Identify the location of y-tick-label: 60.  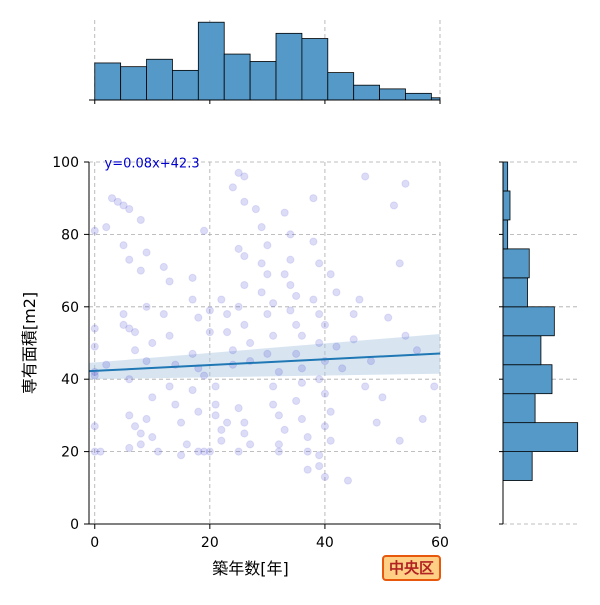
(70, 308).